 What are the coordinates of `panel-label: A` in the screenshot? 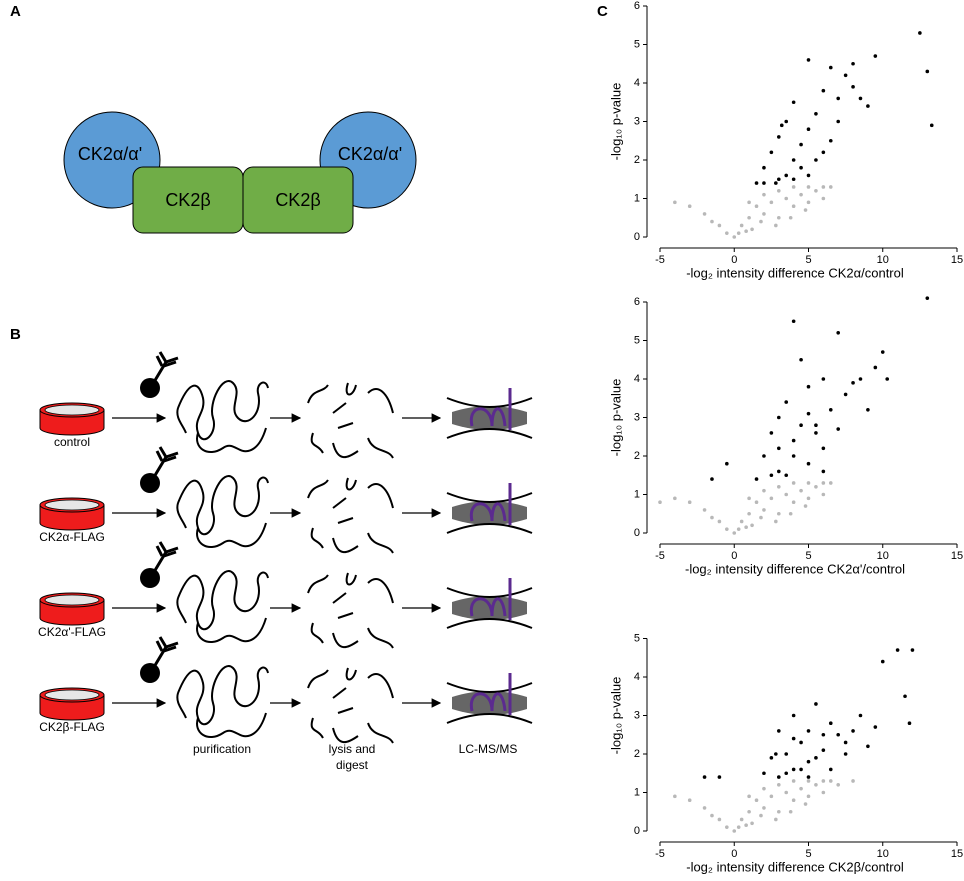 It's located at (15, 11).